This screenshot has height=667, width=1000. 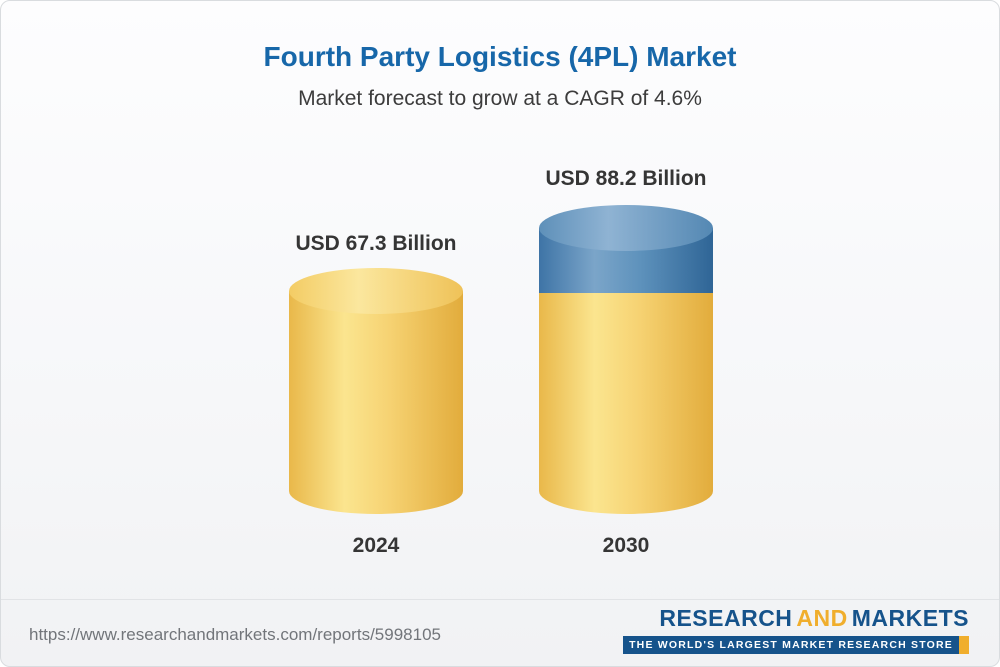 I want to click on axis-label-2024: 2024, so click(x=376, y=545).